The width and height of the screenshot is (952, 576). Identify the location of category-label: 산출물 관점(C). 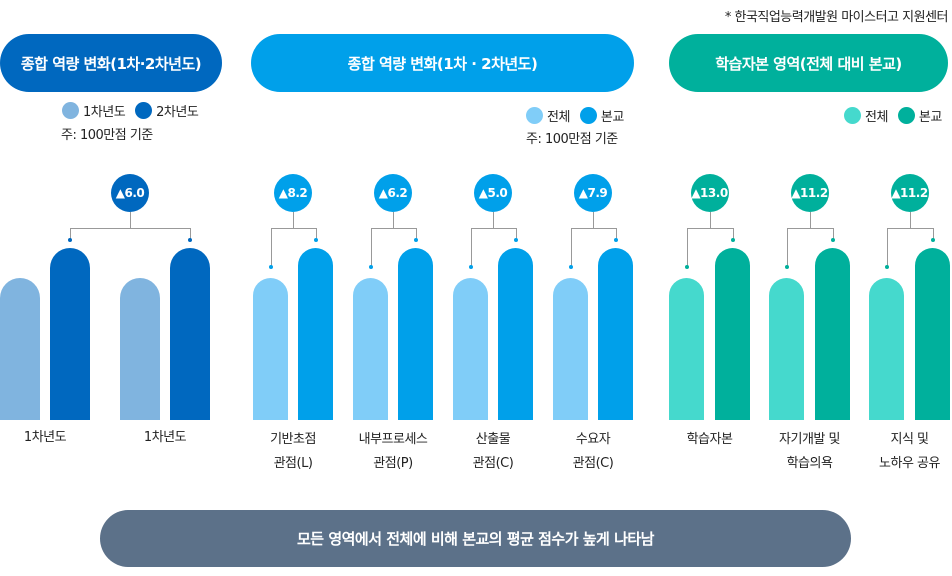
(493, 451).